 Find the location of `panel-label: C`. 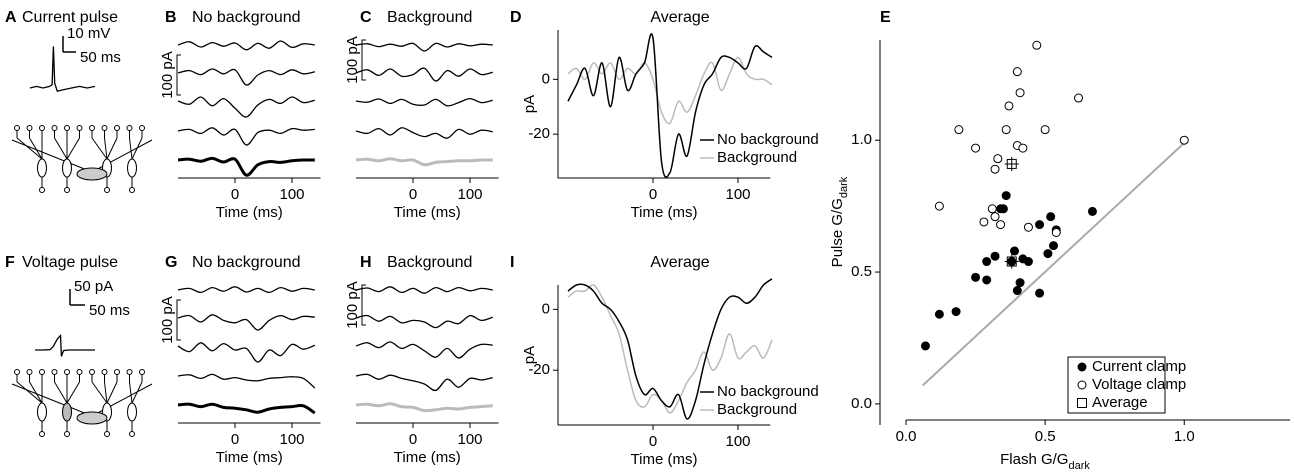

panel-label: C is located at coordinates (366, 17).